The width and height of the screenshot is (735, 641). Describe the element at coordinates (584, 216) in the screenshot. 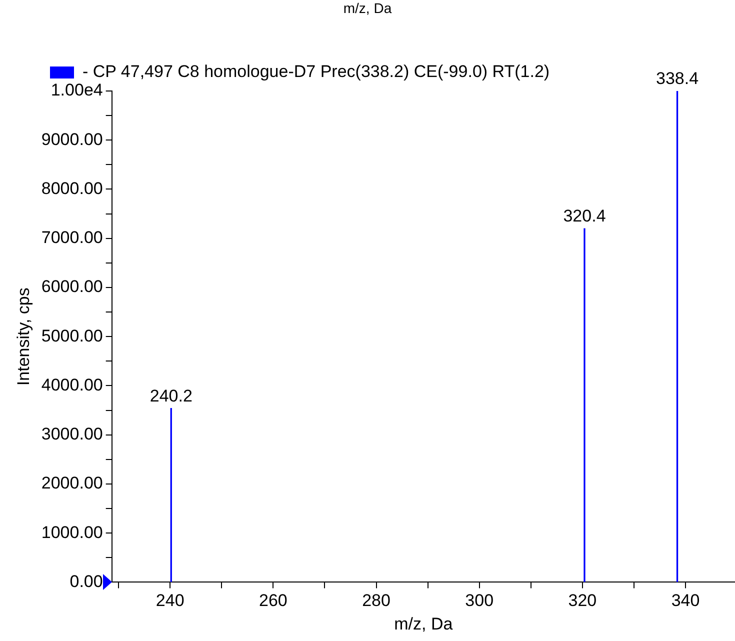

I see `annotation: 320.4` at that location.